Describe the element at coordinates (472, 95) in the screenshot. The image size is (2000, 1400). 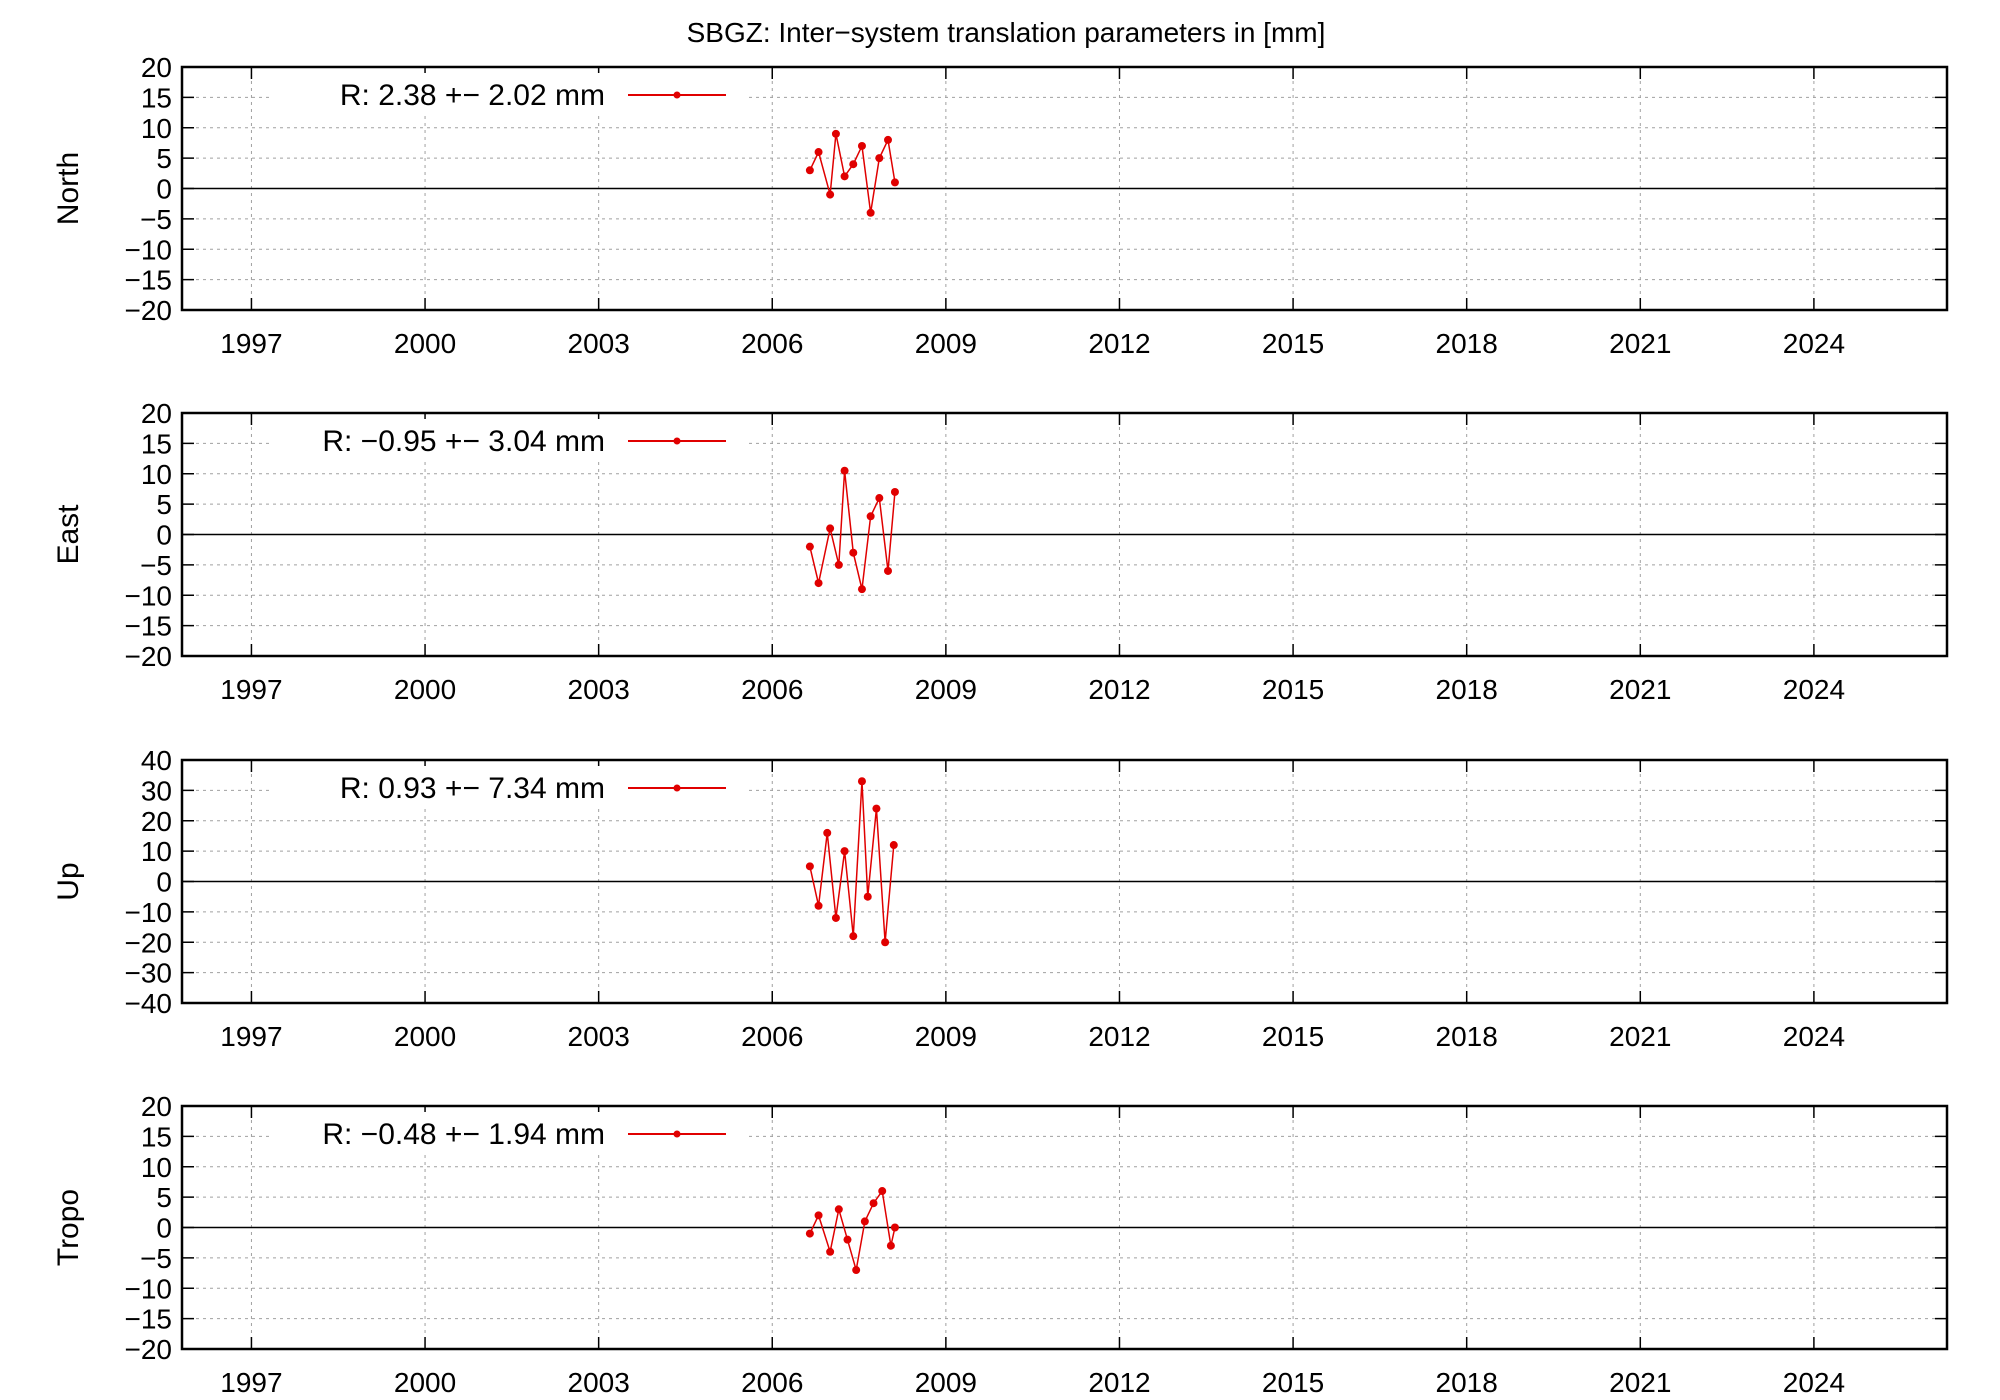
I see `legend-label: R: 2.38 +− 2.02 mm` at that location.